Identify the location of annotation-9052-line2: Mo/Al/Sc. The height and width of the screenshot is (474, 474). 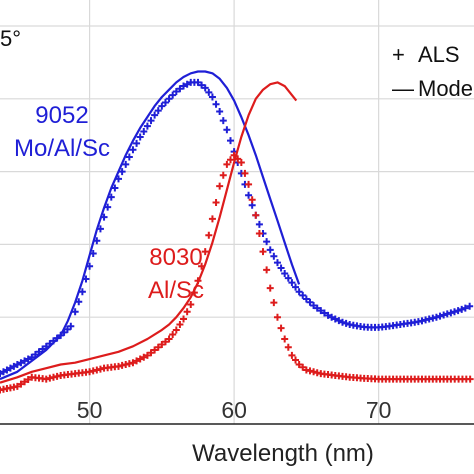
(62, 148).